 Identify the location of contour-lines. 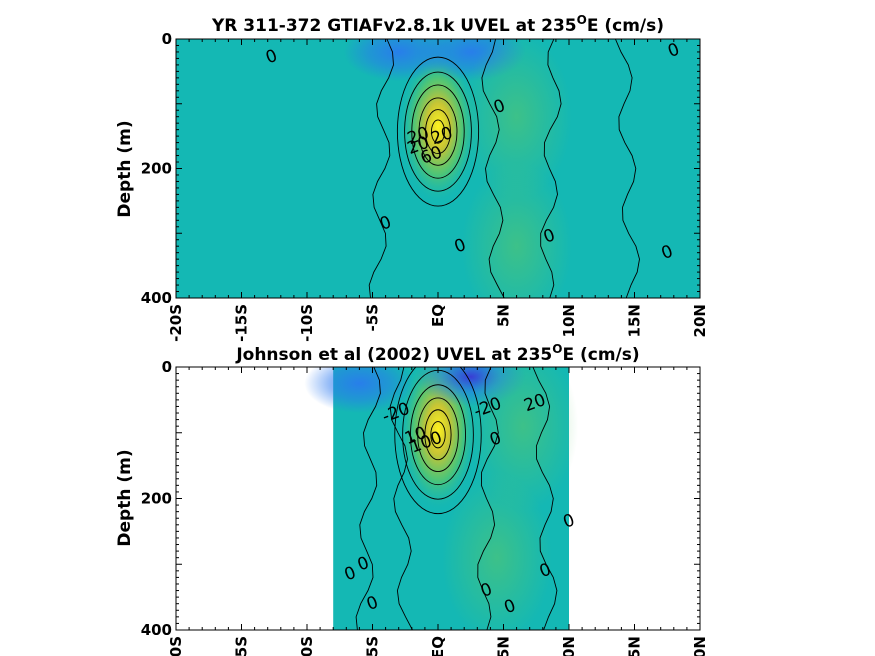
(504, 168).